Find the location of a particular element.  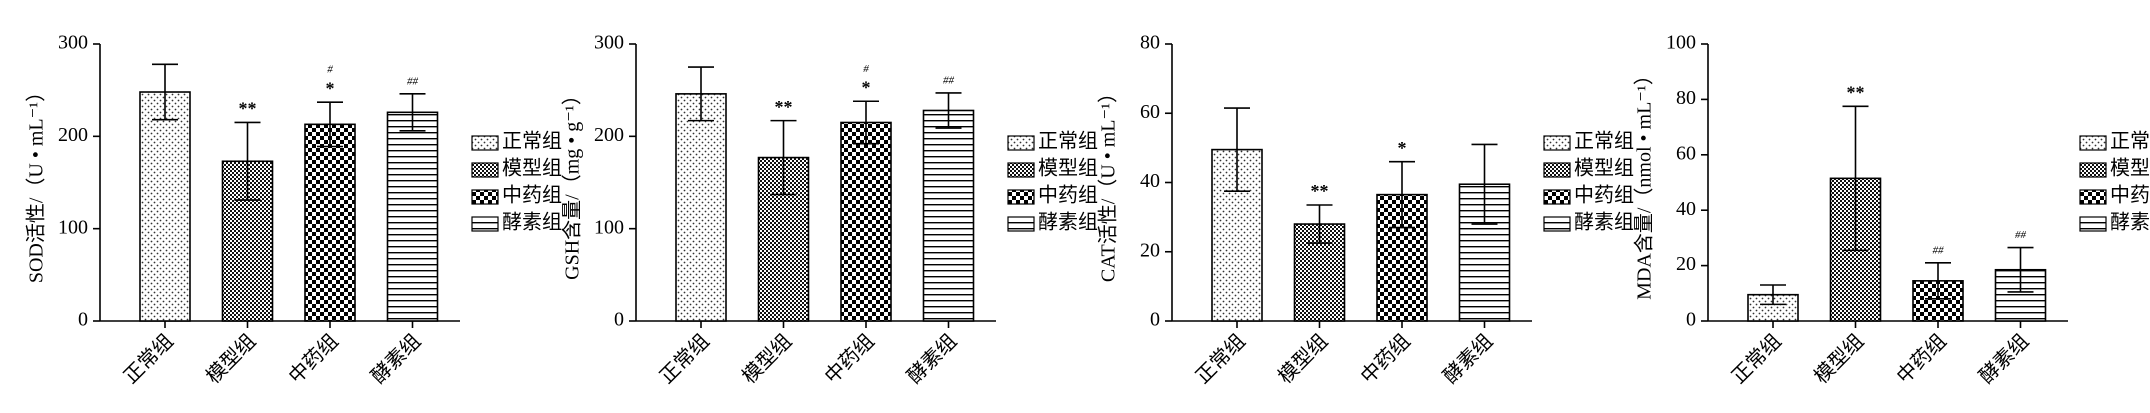

y-axis-label: MDA含量/（nmol • mL⁻¹） is located at coordinates (1644, 182).